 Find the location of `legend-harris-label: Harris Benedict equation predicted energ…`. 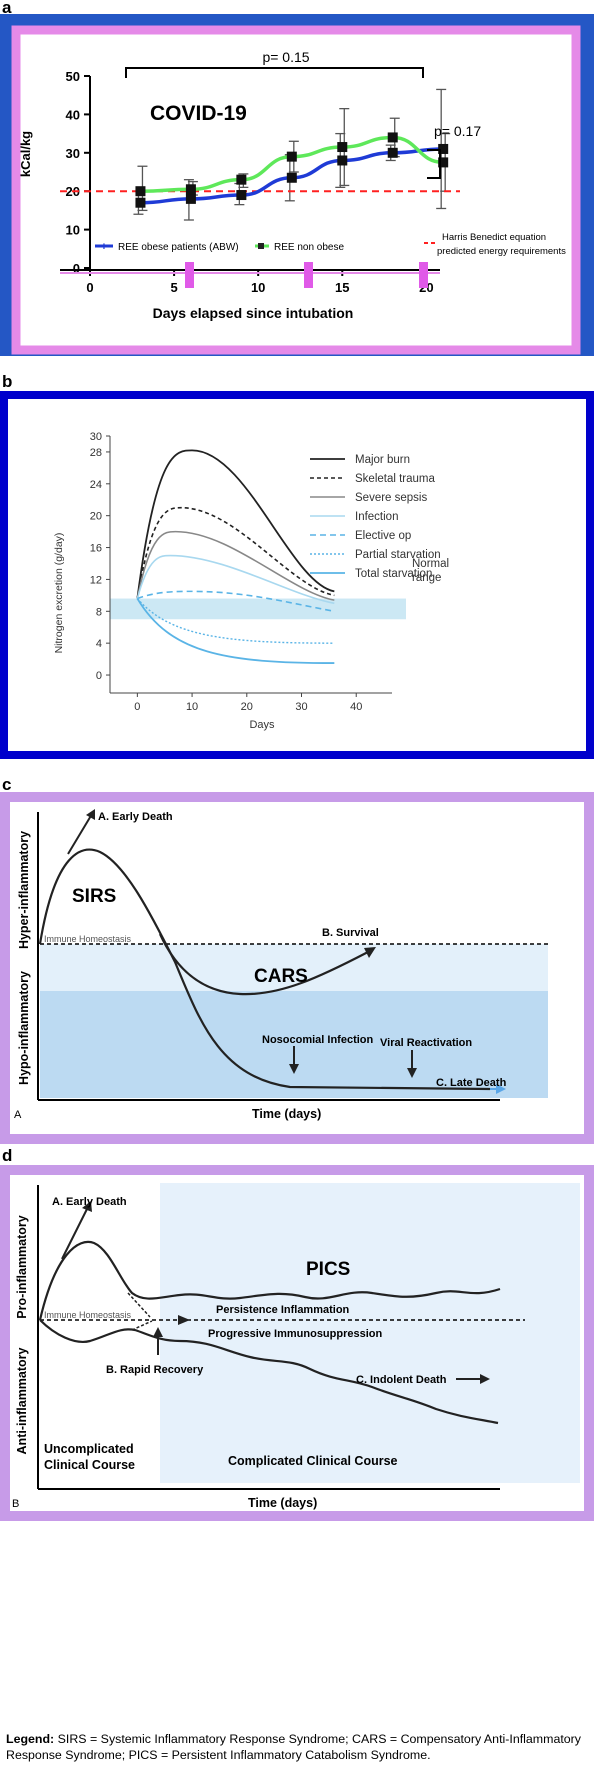

legend-harris-label: Harris Benedict equation predicted energ… is located at coordinates (501, 244).